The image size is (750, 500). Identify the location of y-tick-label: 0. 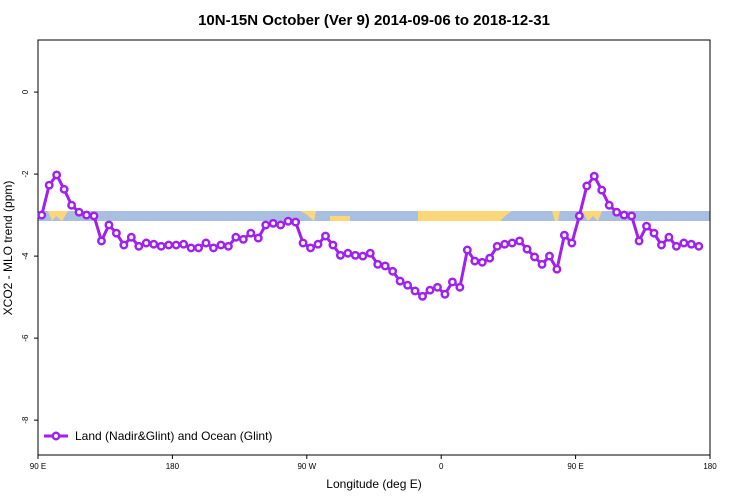
(25, 91).